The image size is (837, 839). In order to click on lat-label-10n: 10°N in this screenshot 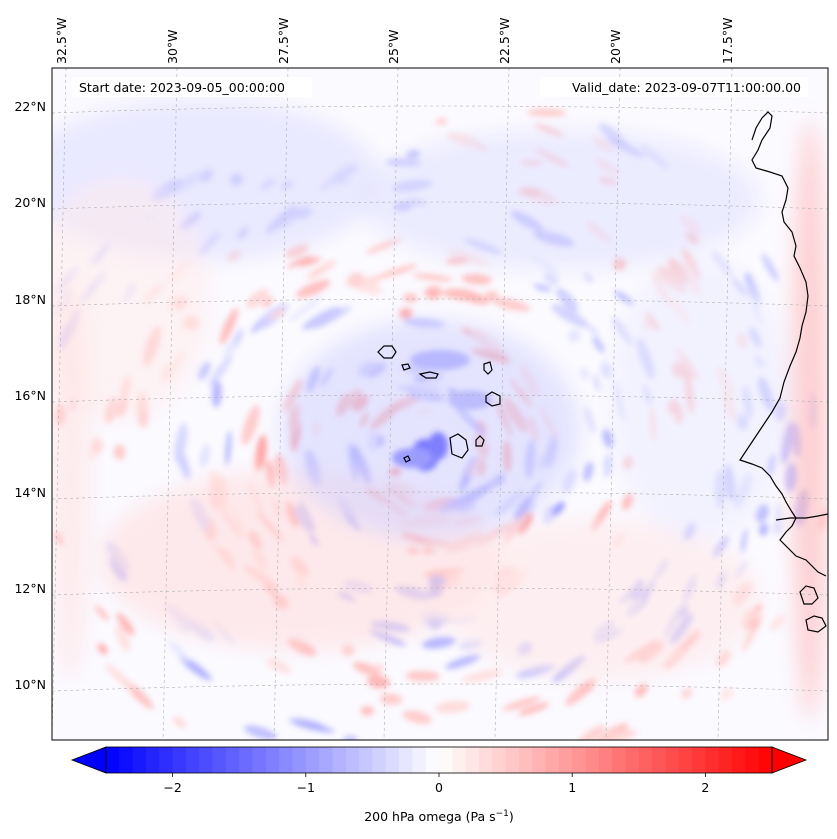, I will do `click(30, 684)`.